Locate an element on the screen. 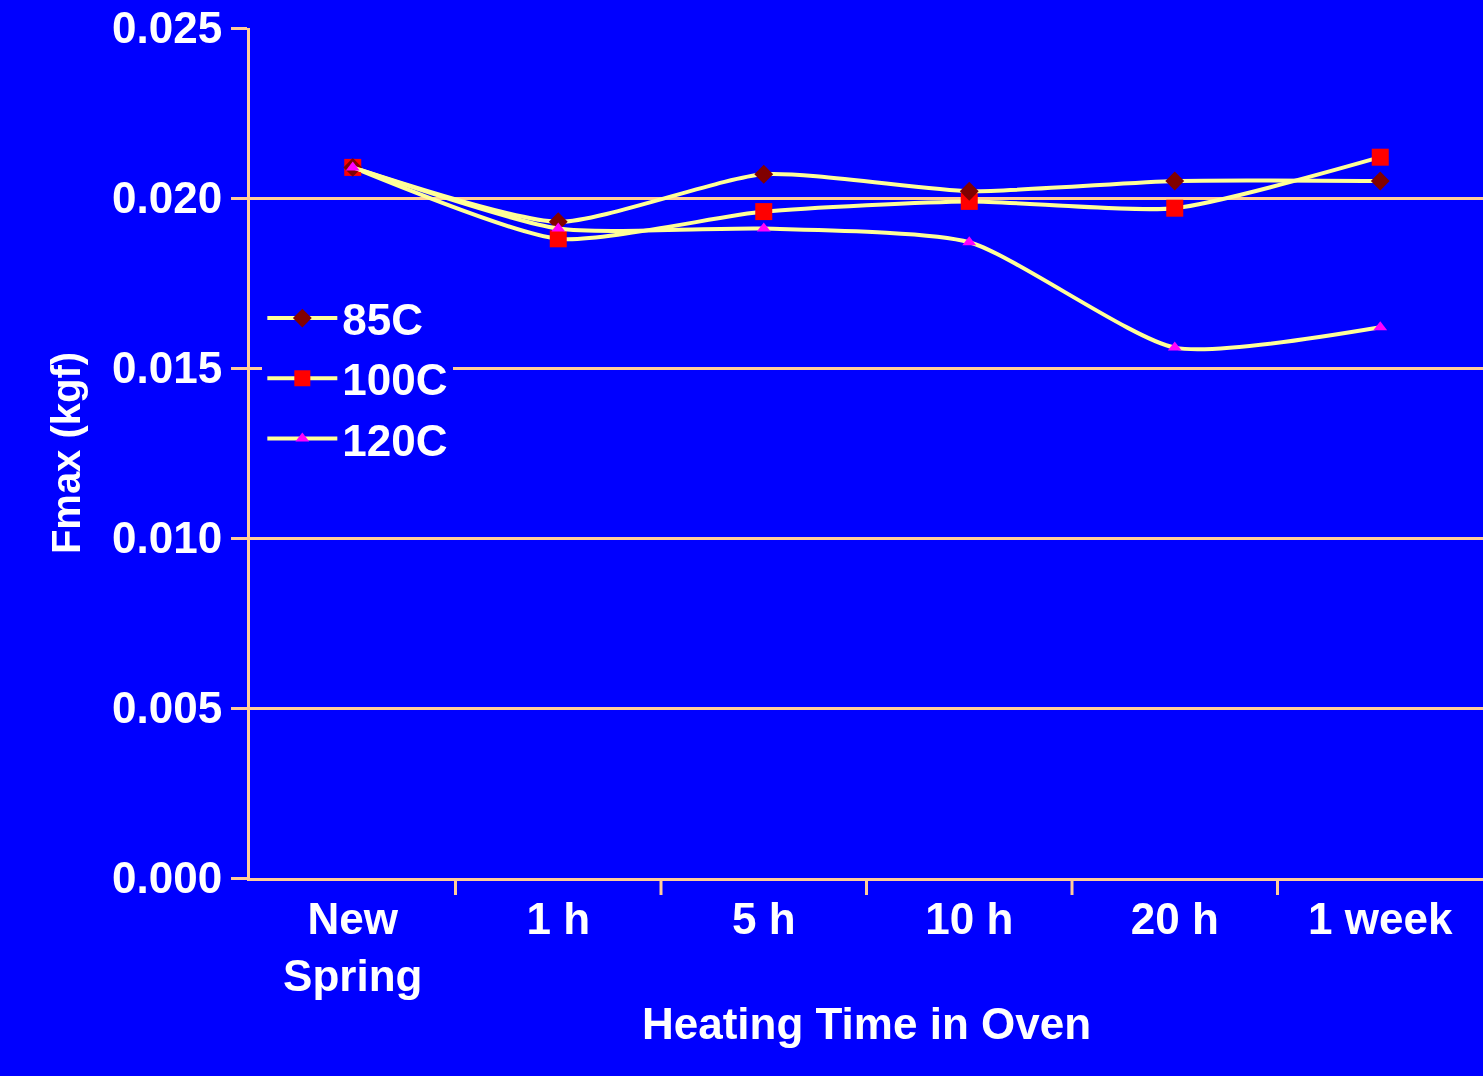  y-tick-label: 0.015 is located at coordinates (167, 368).